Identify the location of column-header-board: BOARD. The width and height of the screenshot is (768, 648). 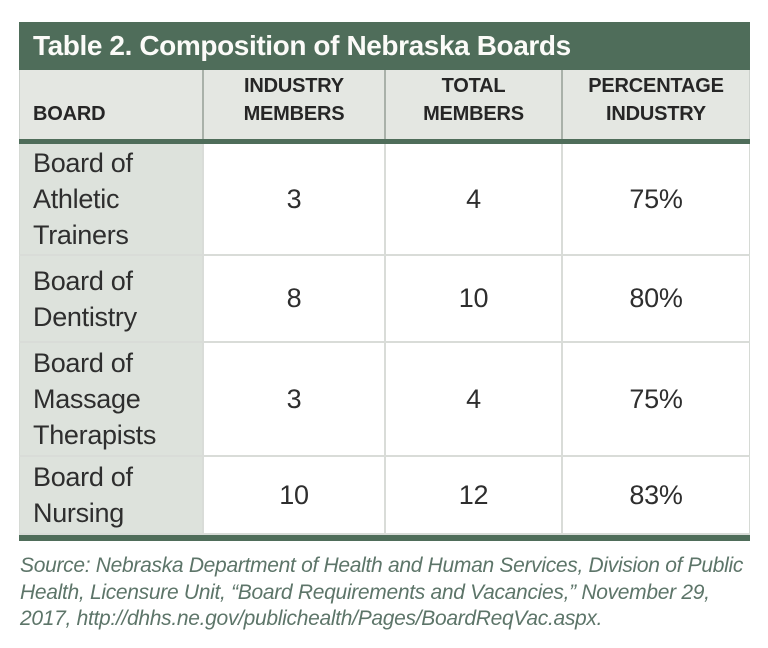
(69, 114).